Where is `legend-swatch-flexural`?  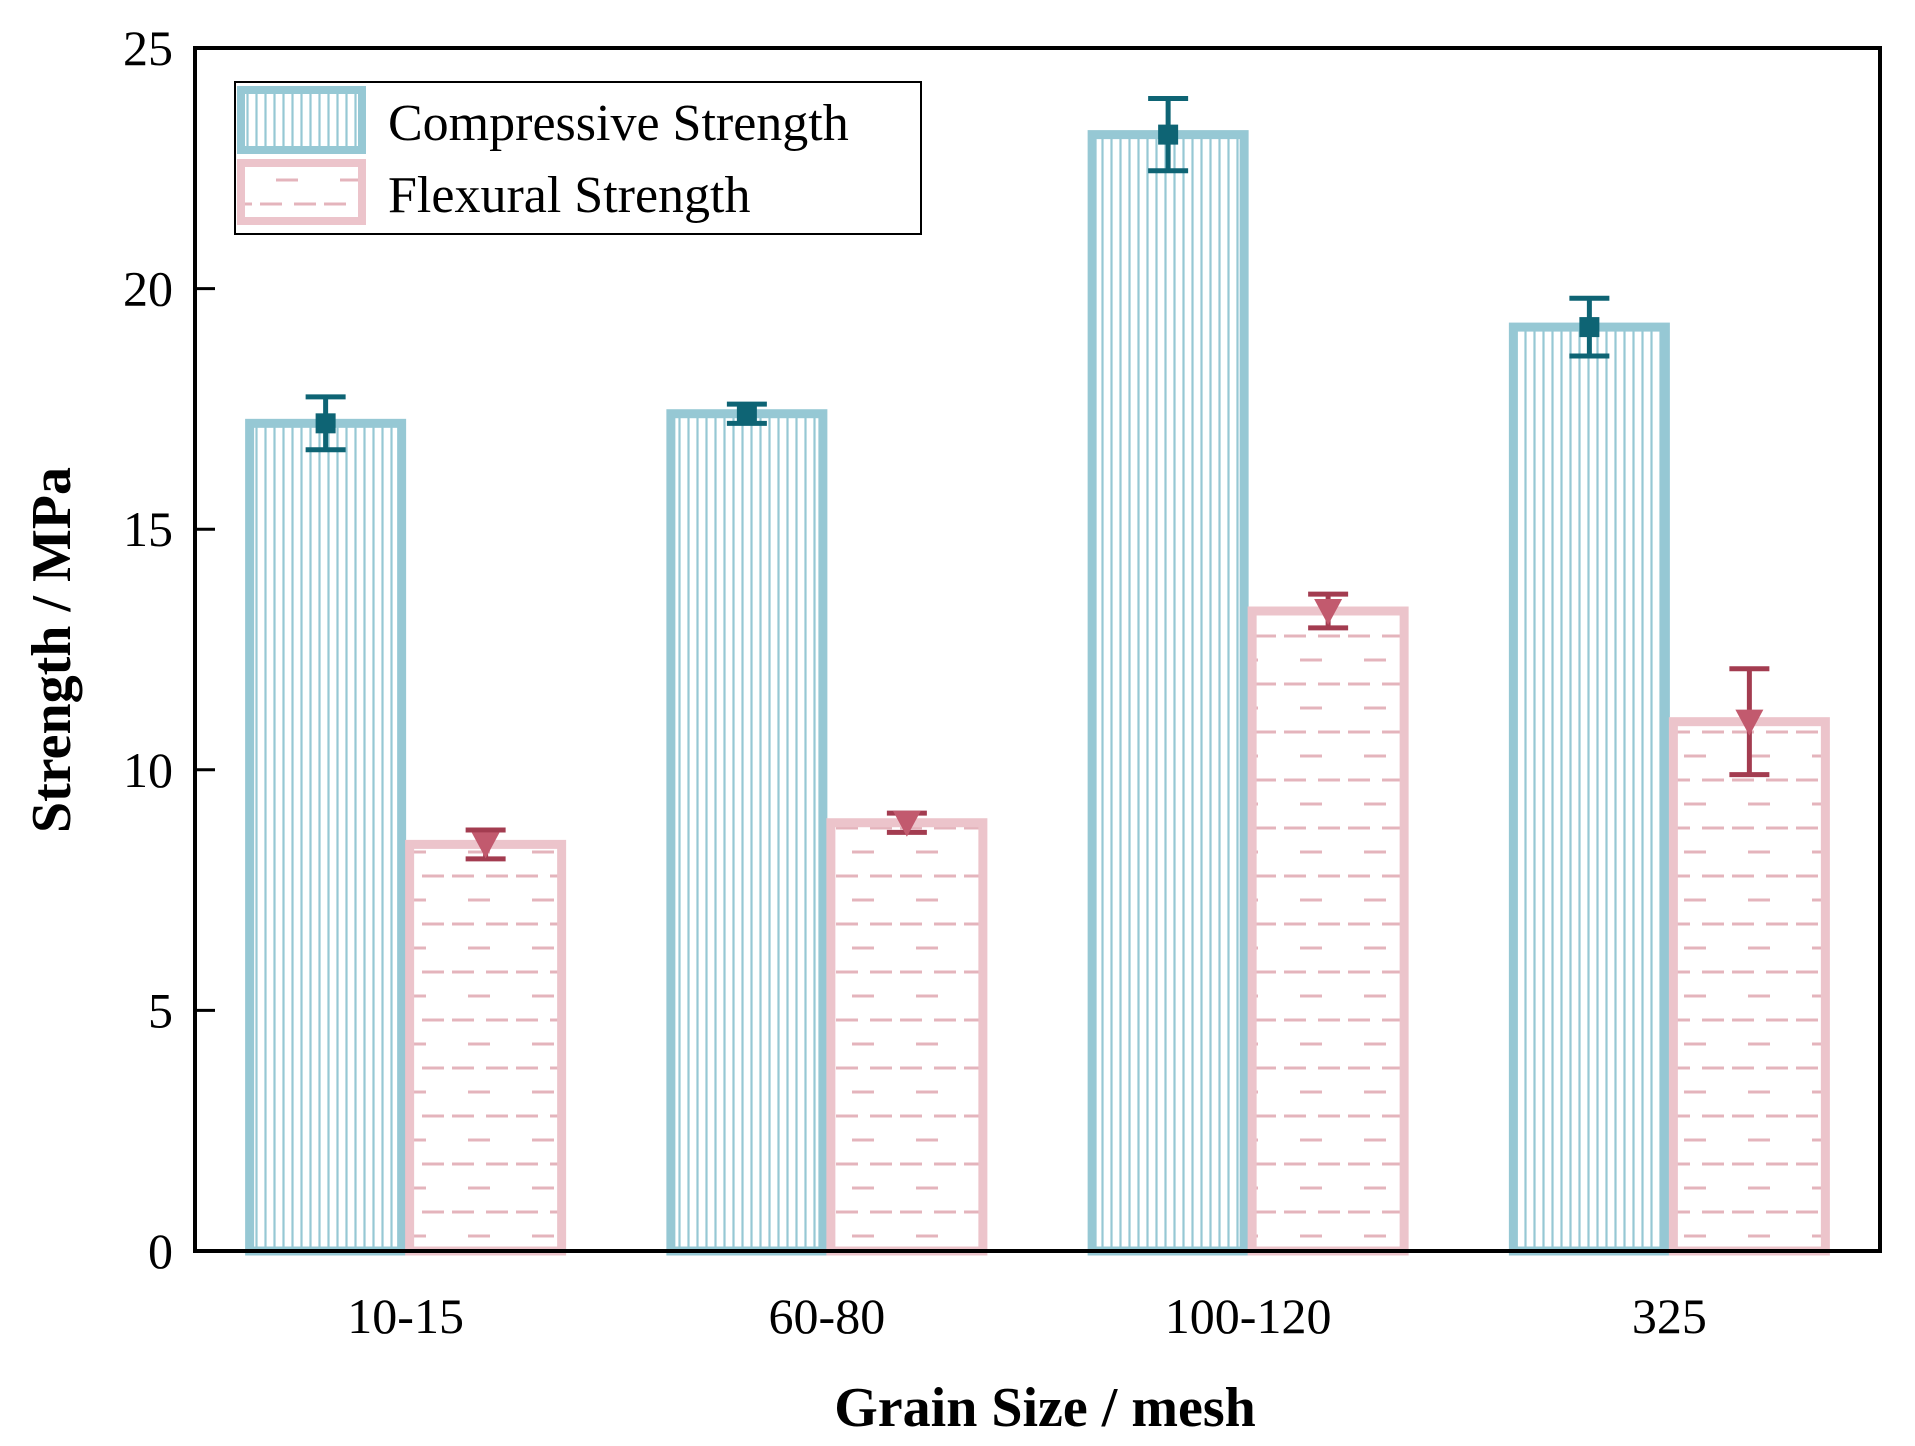 legend-swatch-flexural is located at coordinates (301, 192).